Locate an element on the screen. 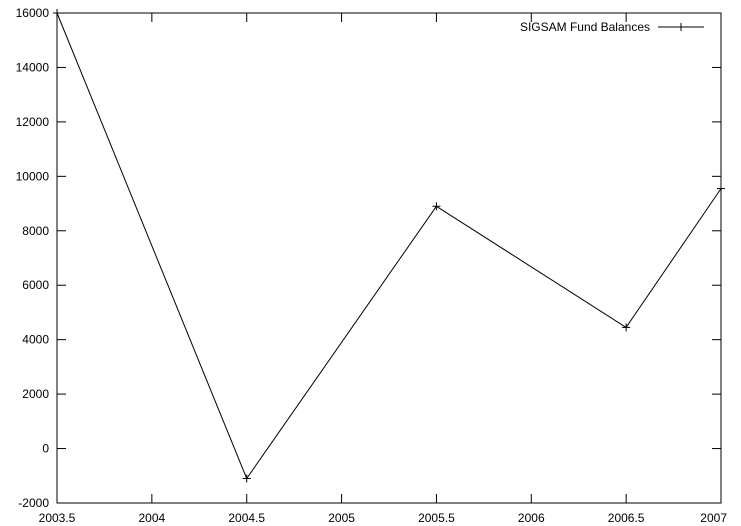 Image resolution: width=741 pixels, height=526 pixels. y-tick-label: 14000 is located at coordinates (33, 67).